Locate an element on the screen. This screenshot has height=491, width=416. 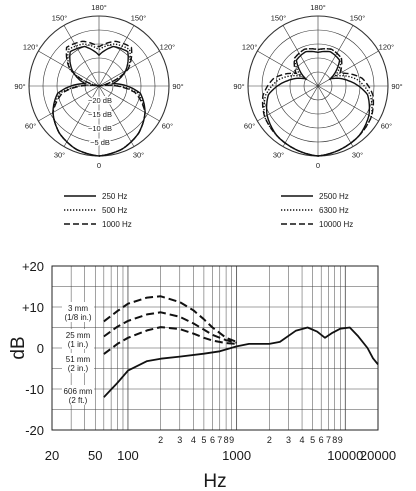
y-tick-label: 0 is located at coordinates (40, 348).